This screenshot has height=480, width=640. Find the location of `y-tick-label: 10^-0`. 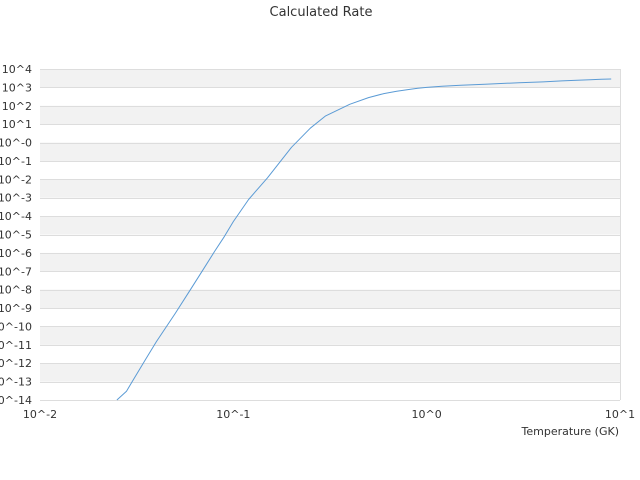

y-tick-label: 10^-0 is located at coordinates (16, 143).